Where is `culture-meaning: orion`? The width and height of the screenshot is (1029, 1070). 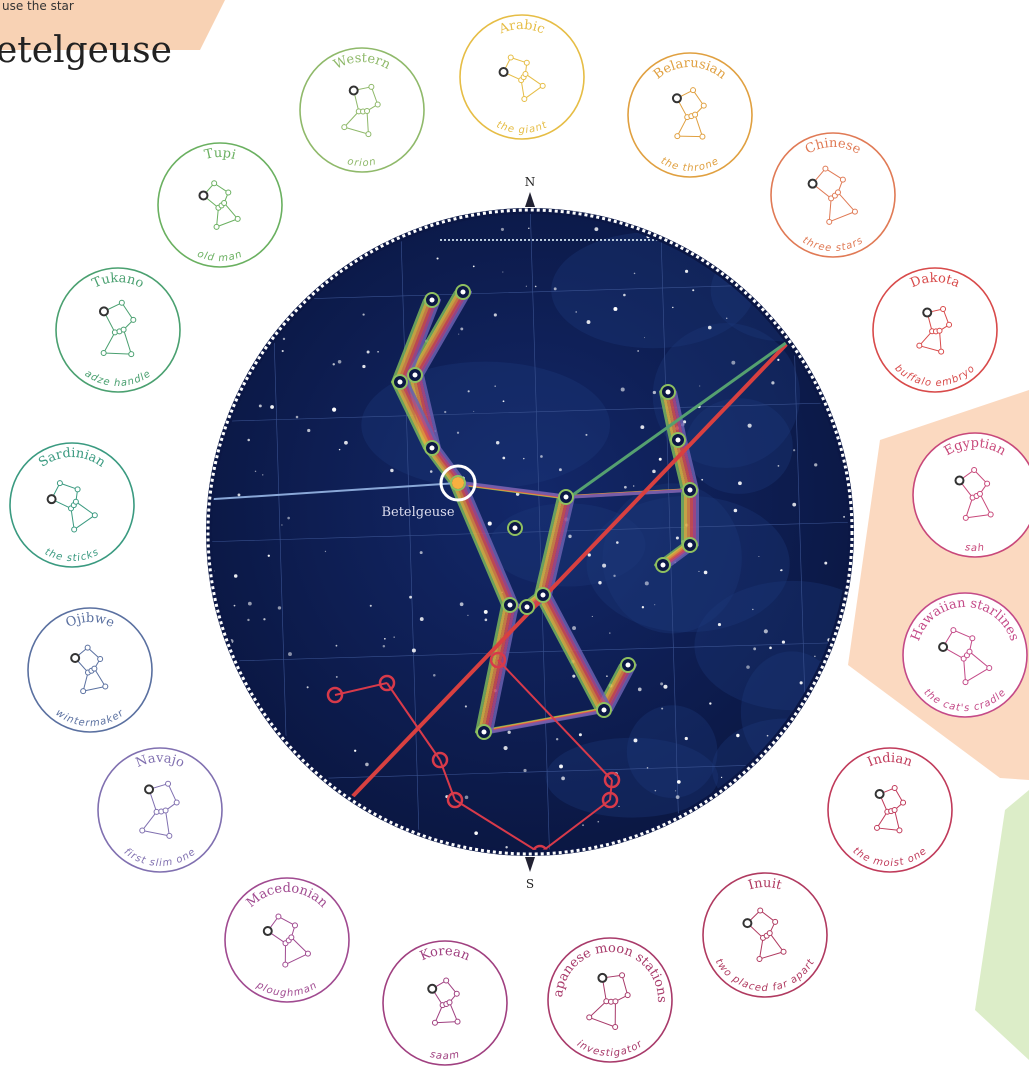 culture-meaning: orion is located at coordinates (361, 162).